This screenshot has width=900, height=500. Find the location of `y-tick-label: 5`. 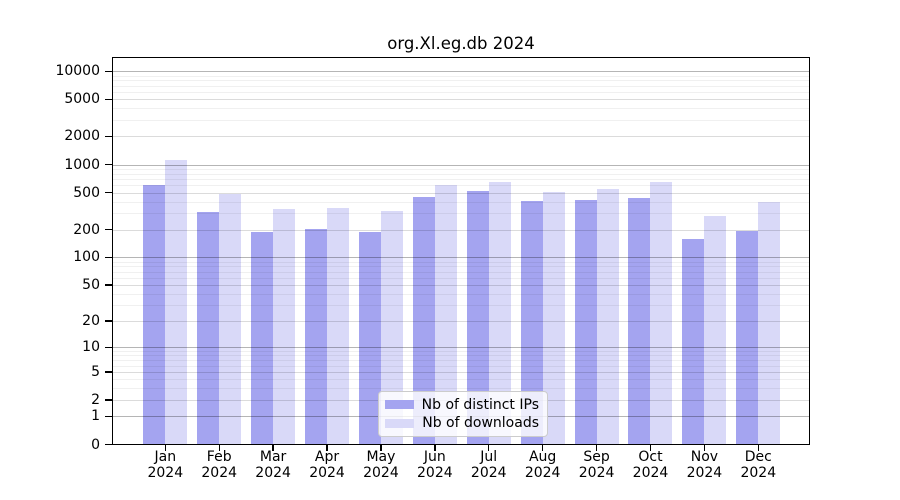

y-tick-label: 5 is located at coordinates (95, 371).